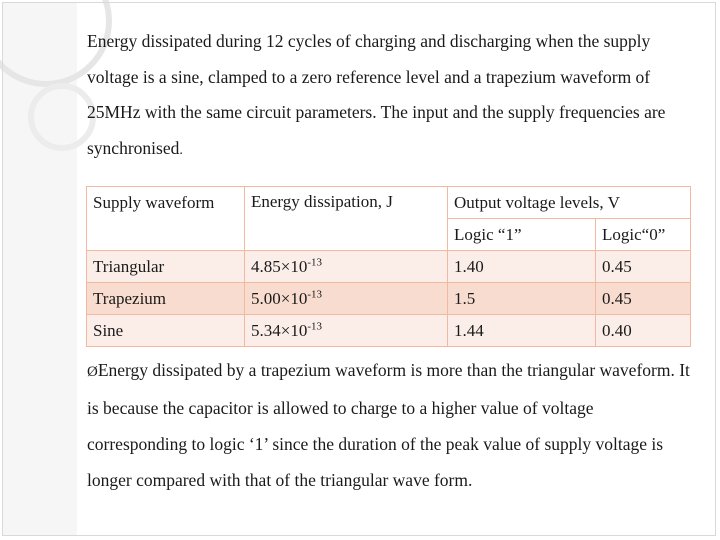  What do you see at coordinates (346, 298) in the screenshot?
I see `cell-energy: 5.00×10-13` at bounding box center [346, 298].